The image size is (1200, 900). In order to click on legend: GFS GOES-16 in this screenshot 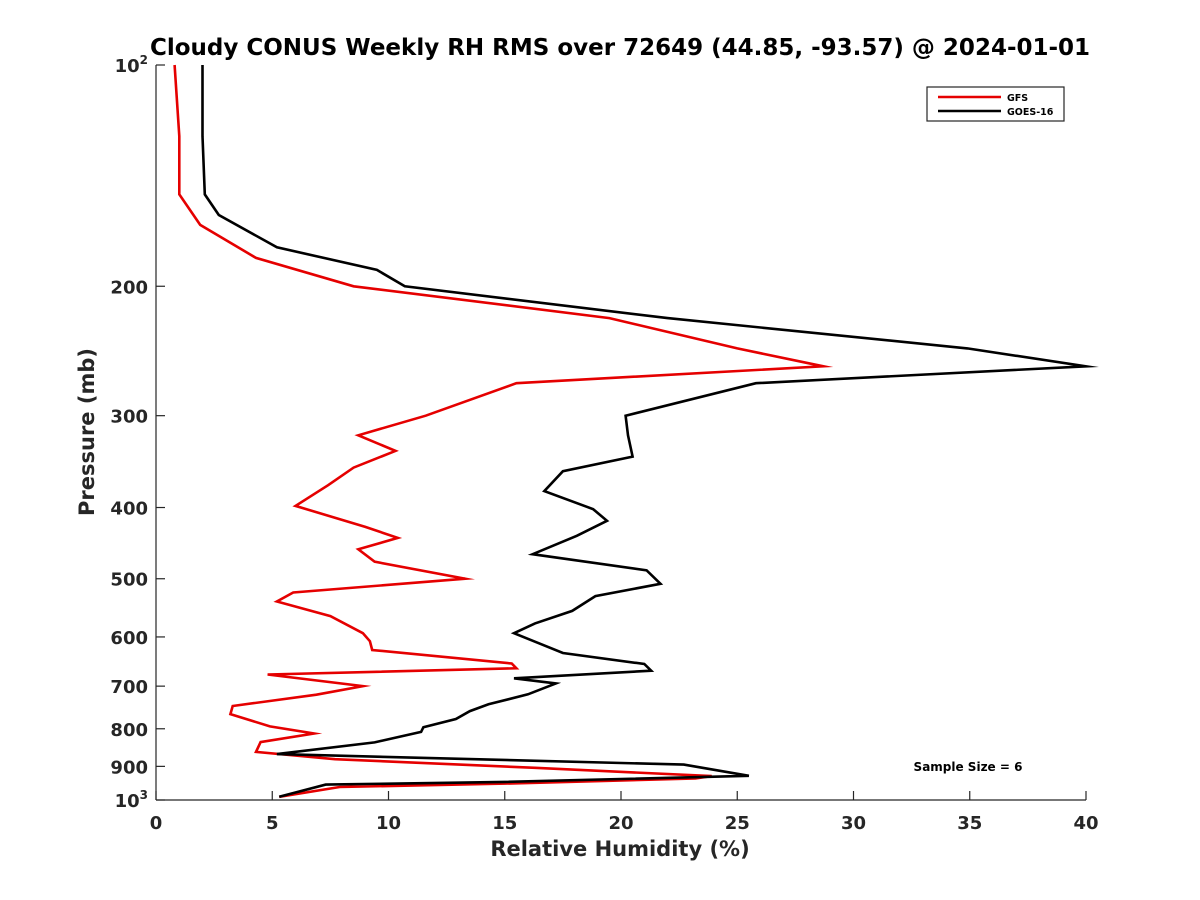, I will do `click(995, 104)`.